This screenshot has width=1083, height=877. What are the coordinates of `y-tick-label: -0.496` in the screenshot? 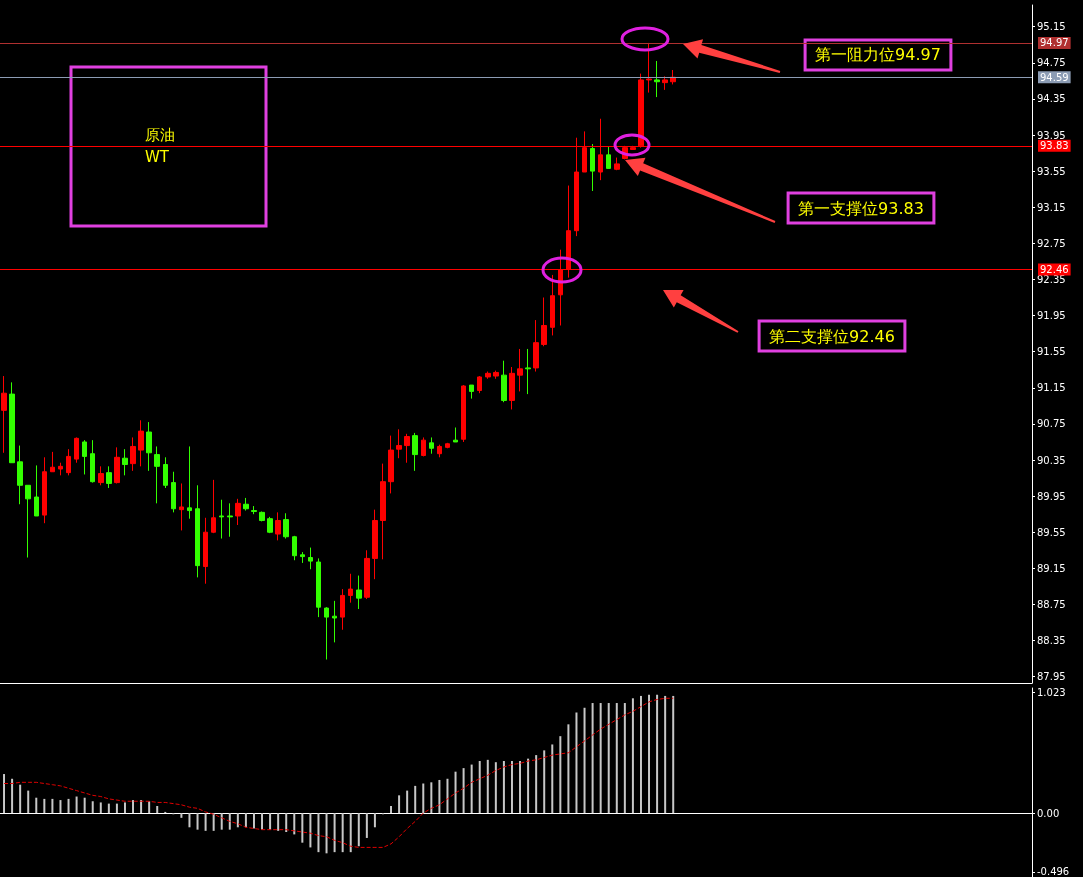 It's located at (1053, 871).